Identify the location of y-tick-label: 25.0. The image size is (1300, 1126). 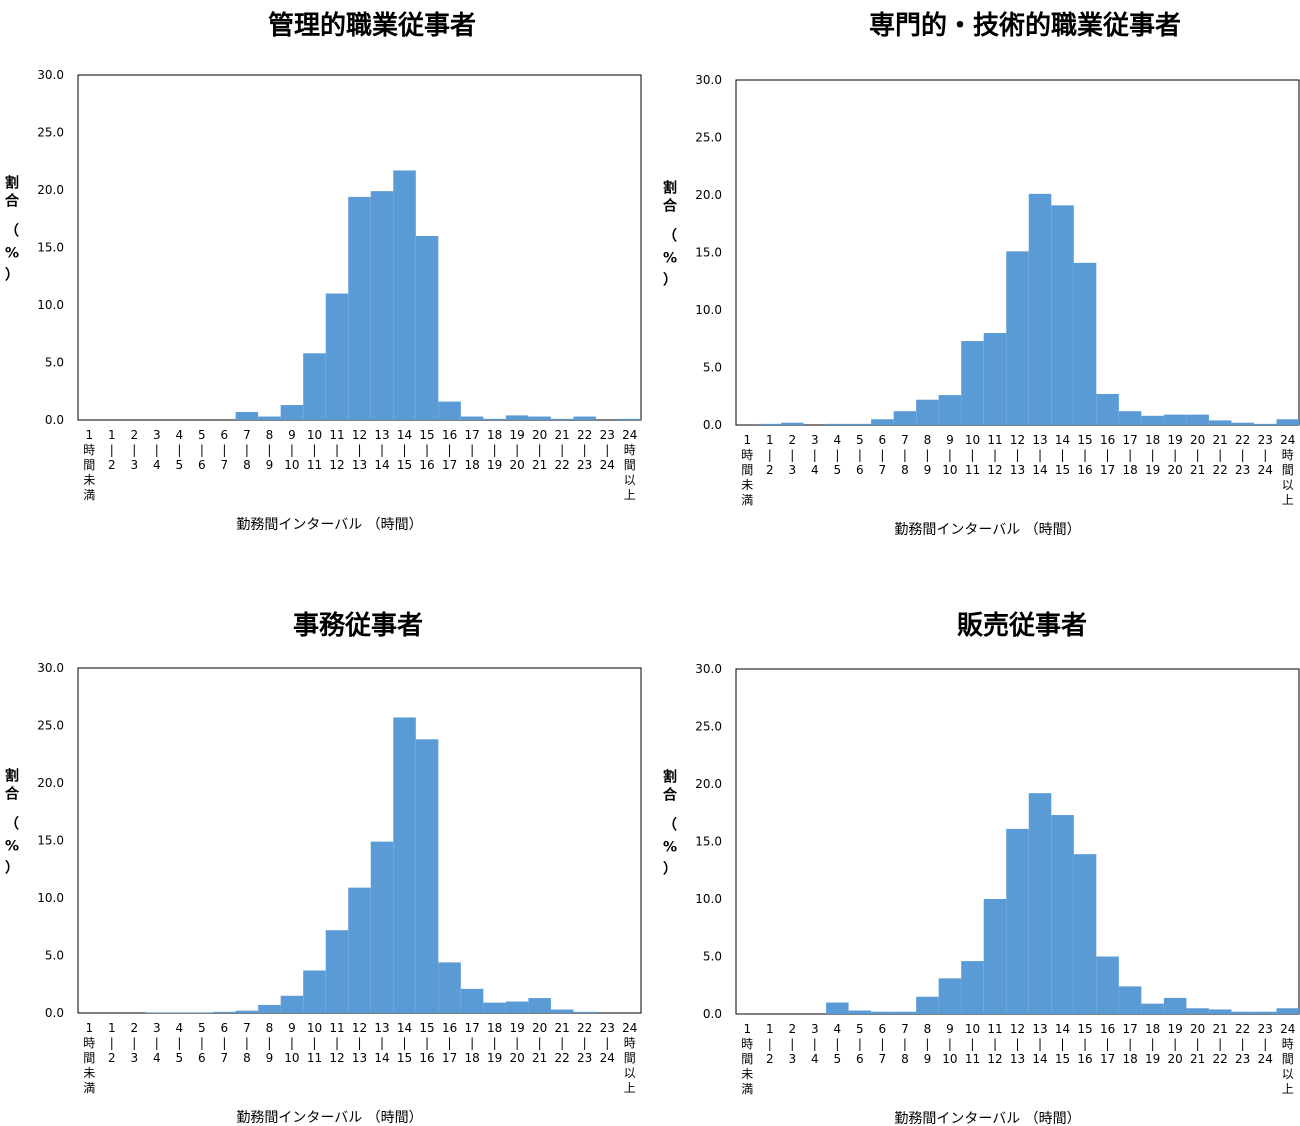
(50, 133).